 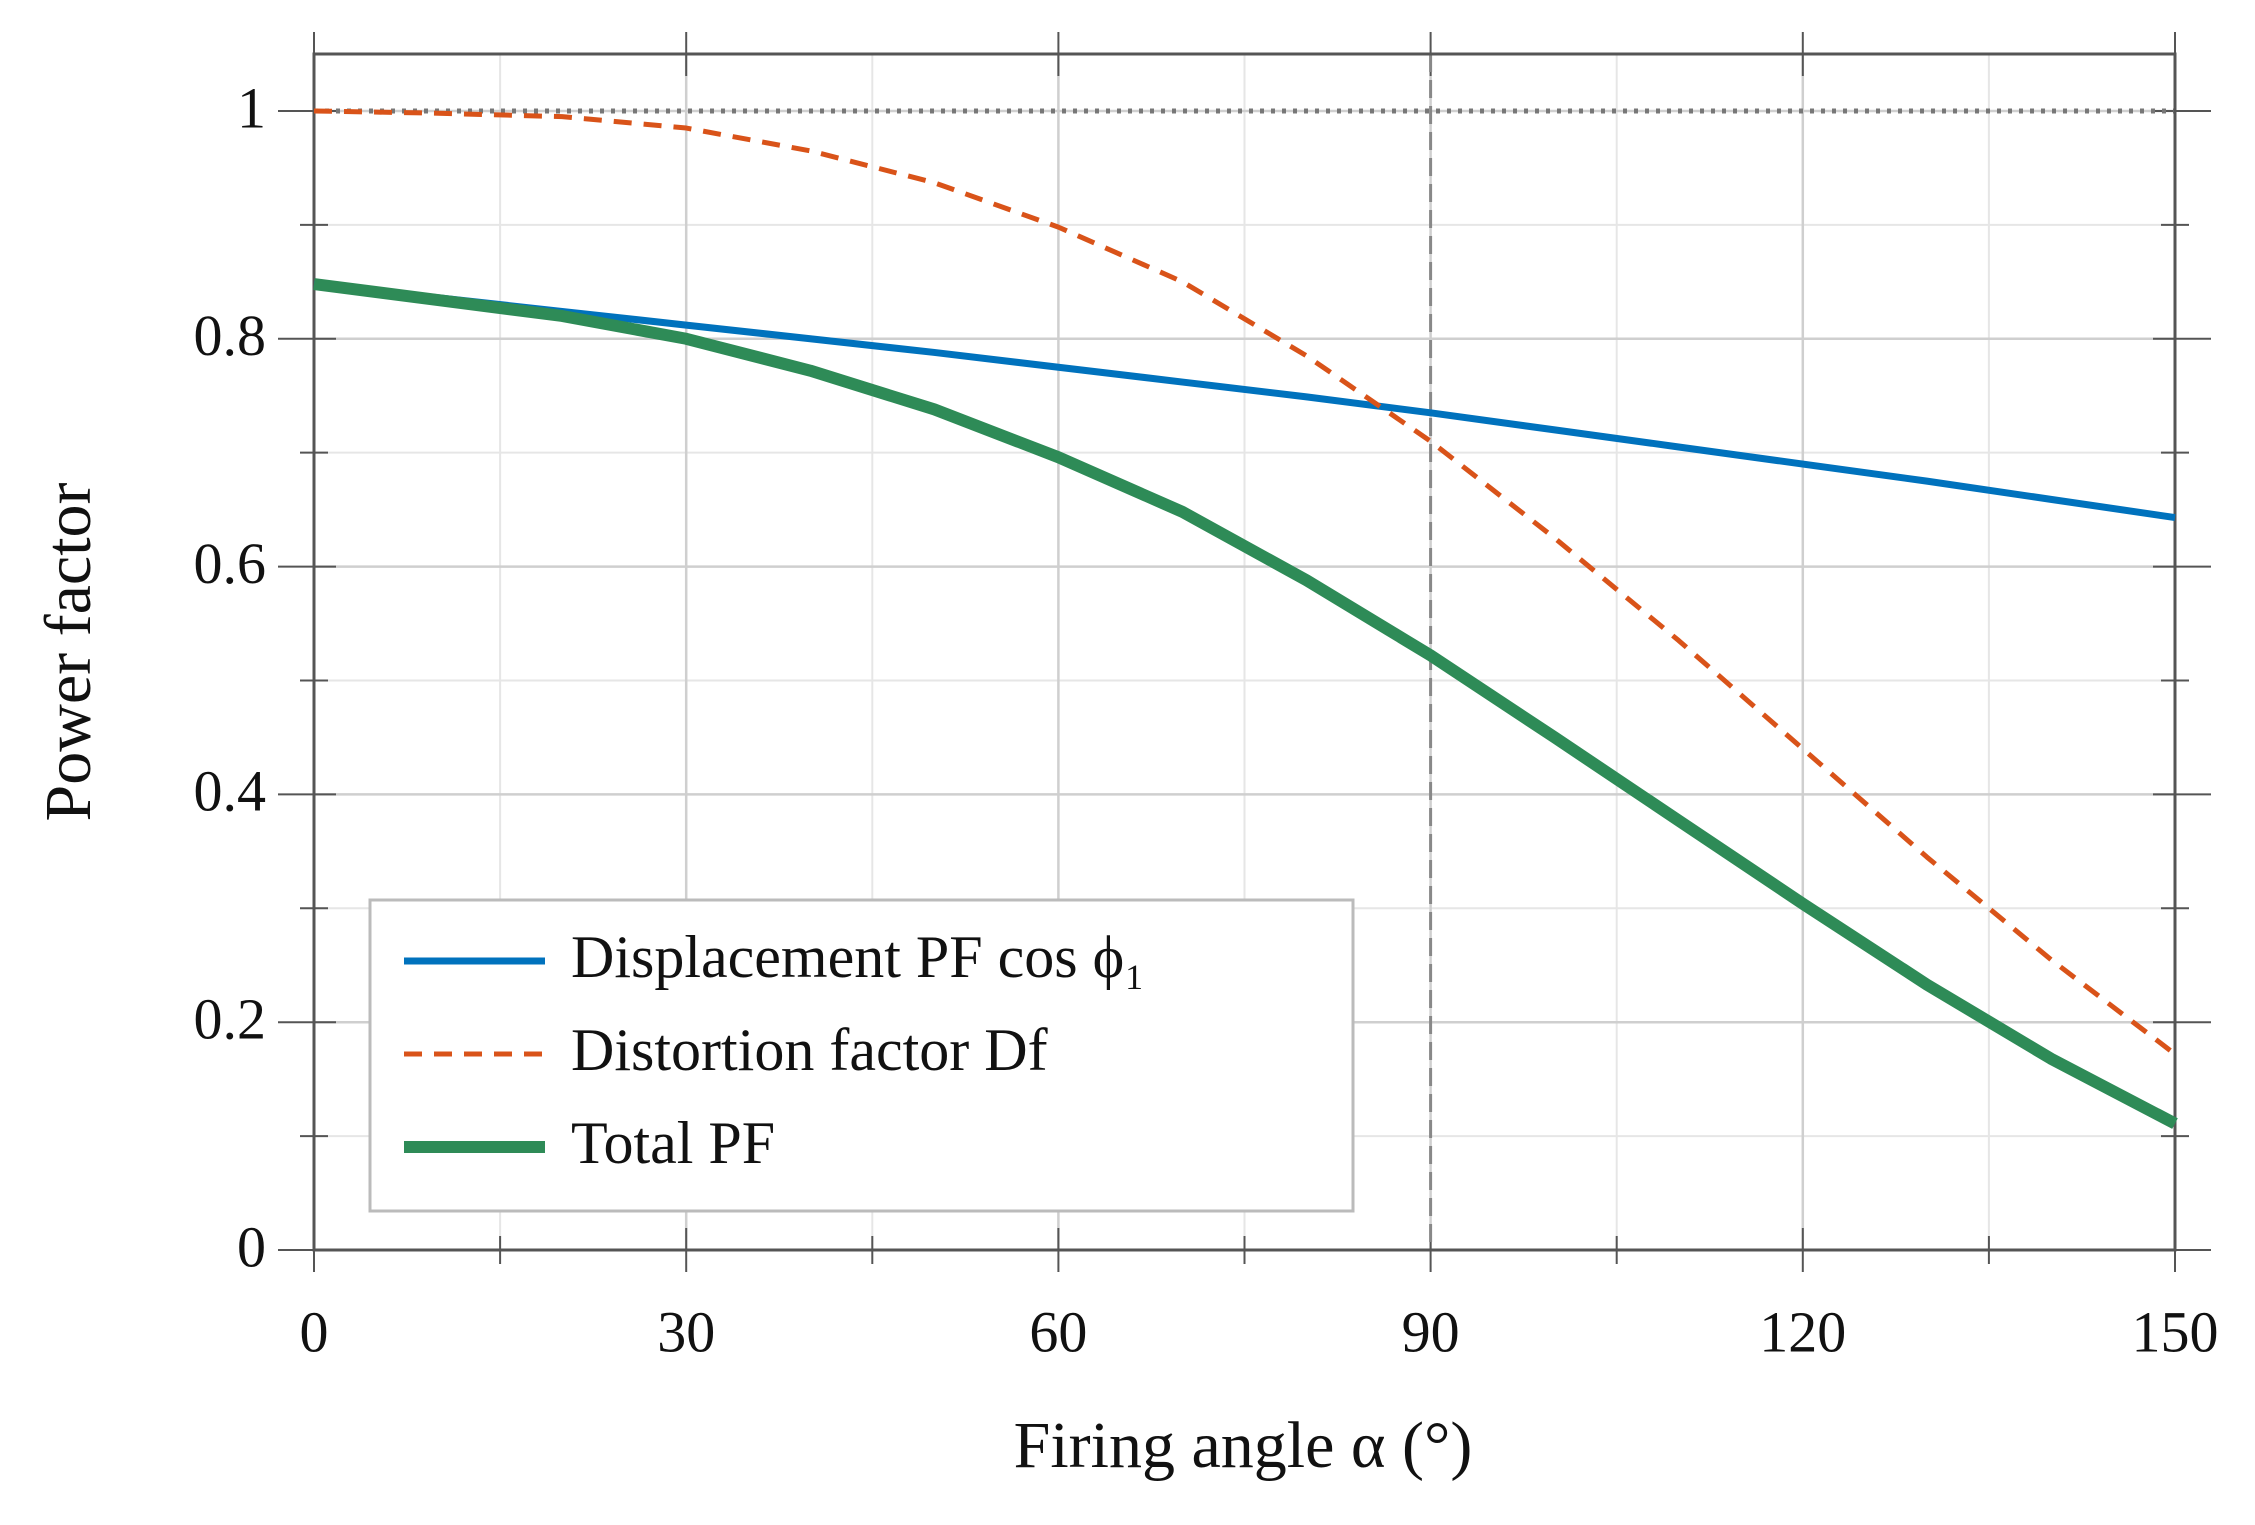 What do you see at coordinates (1244, 401) in the screenshot?
I see `series-line` at bounding box center [1244, 401].